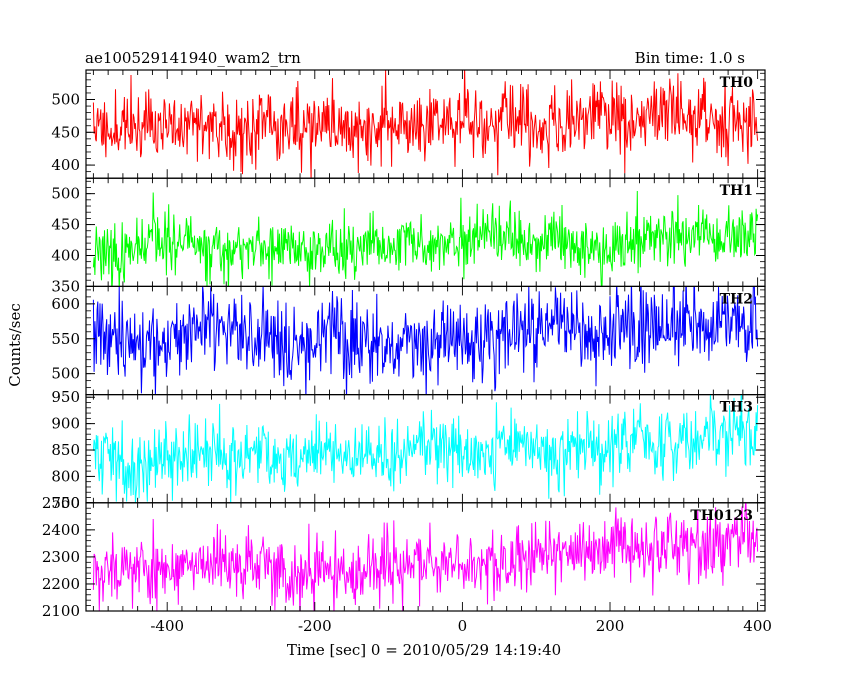 This screenshot has height=685, width=850. What do you see at coordinates (65, 397) in the screenshot?
I see `y-tick-label: 950` at bounding box center [65, 397].